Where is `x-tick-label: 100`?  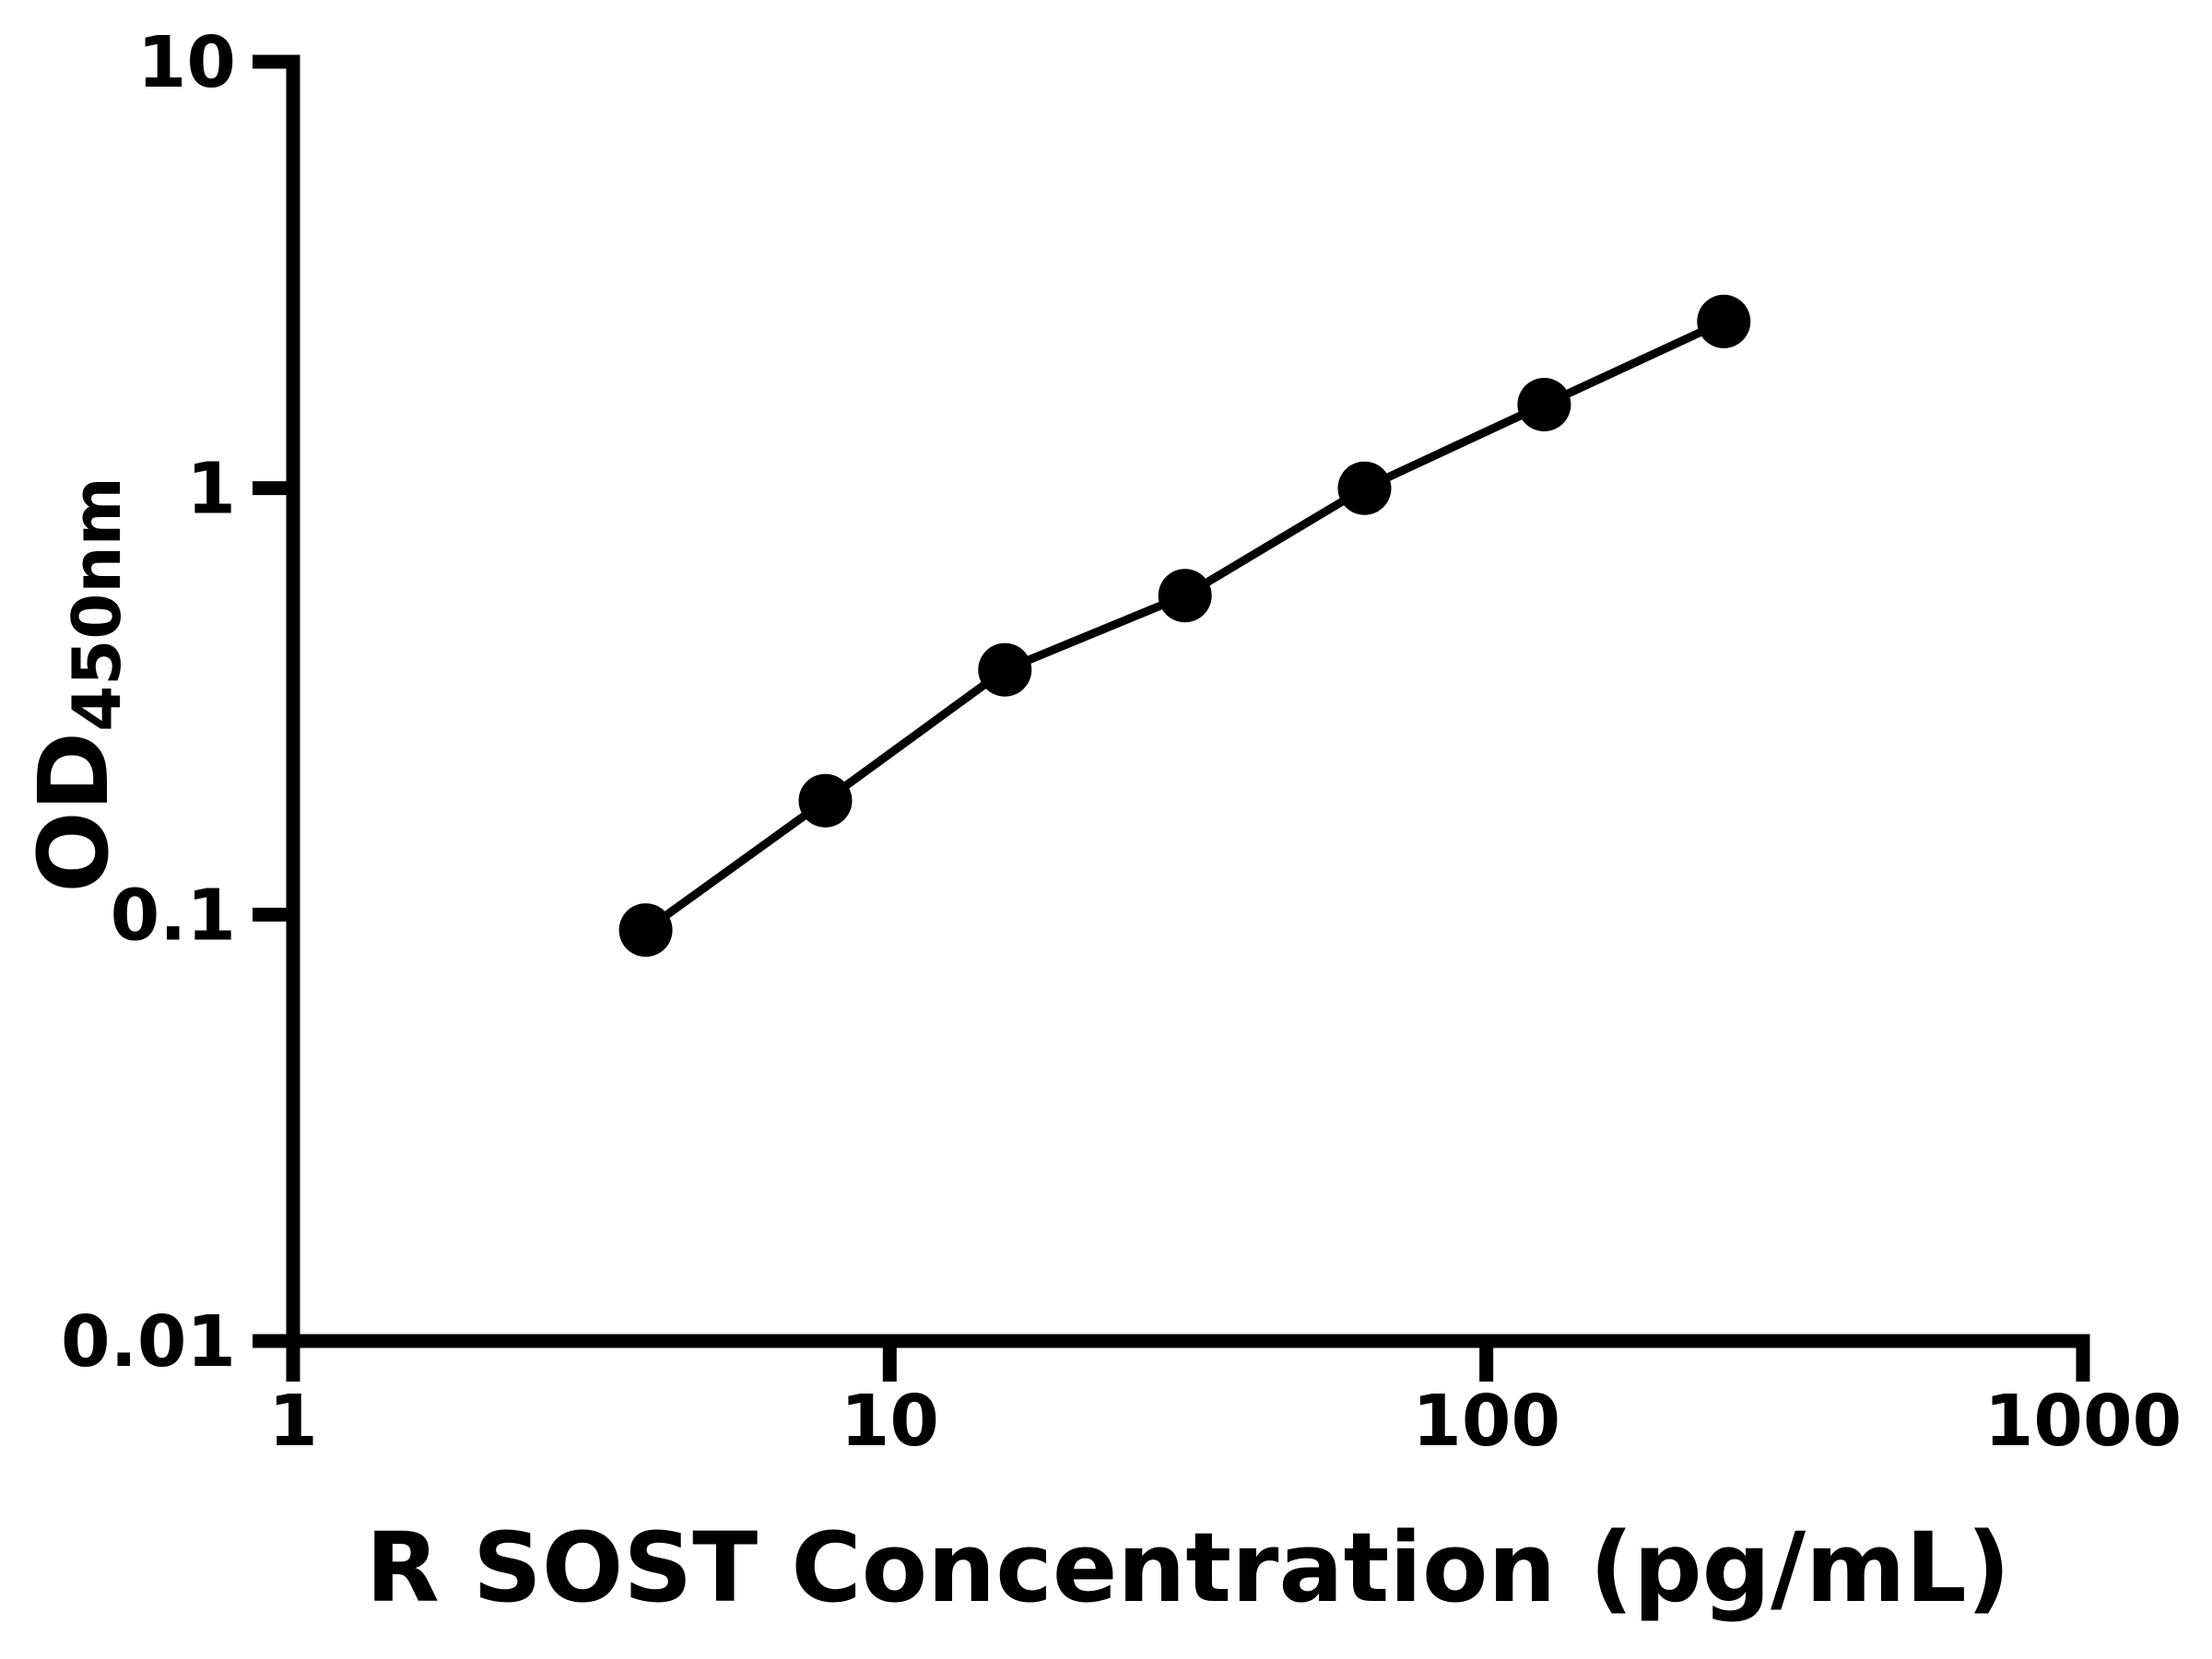 x-tick-label: 100 is located at coordinates (1486, 1422).